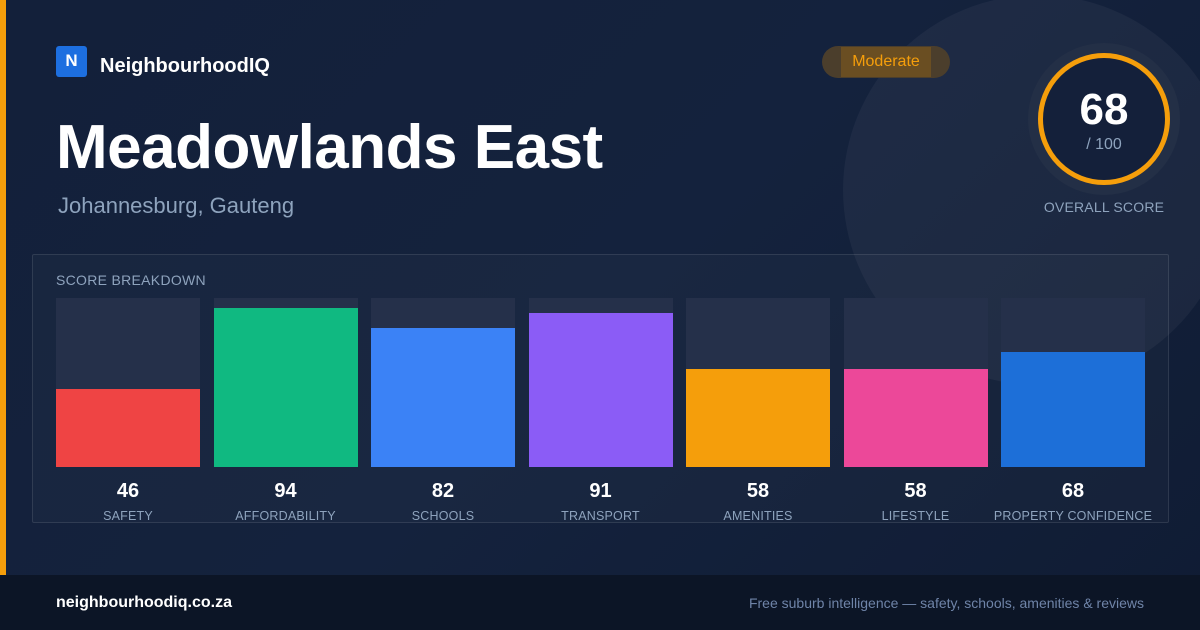 The width and height of the screenshot is (1200, 630). I want to click on score-bar-value: 46, so click(128, 491).